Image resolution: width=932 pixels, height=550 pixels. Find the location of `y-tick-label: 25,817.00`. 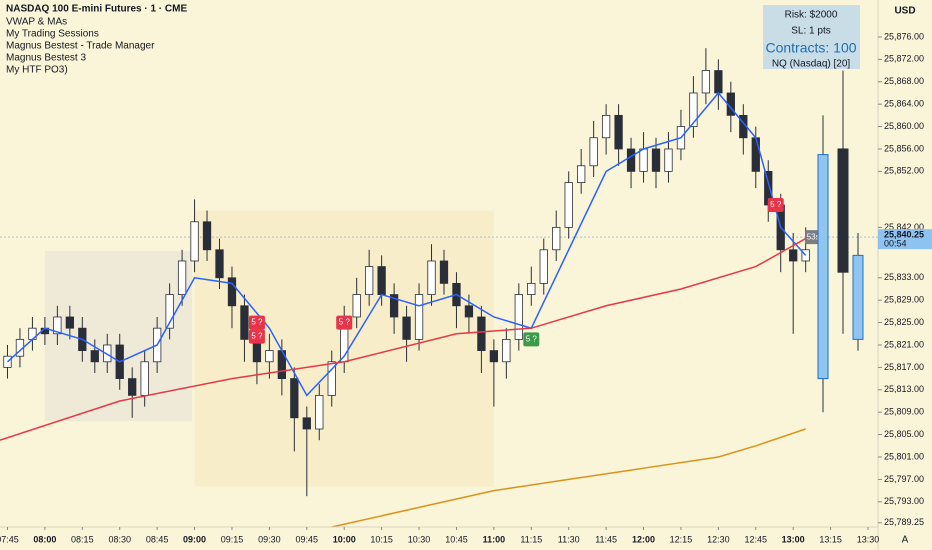

y-tick-label: 25,817.00 is located at coordinates (904, 367).